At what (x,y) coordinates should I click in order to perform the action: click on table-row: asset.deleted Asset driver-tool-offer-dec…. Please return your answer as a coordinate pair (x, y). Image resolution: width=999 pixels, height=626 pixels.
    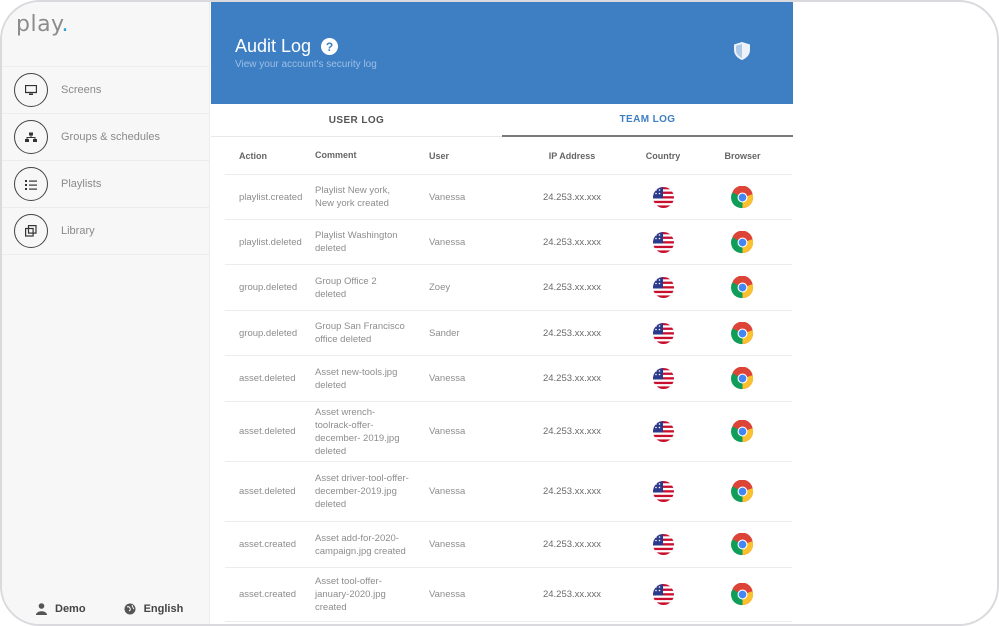
    Looking at the image, I should click on (508, 492).